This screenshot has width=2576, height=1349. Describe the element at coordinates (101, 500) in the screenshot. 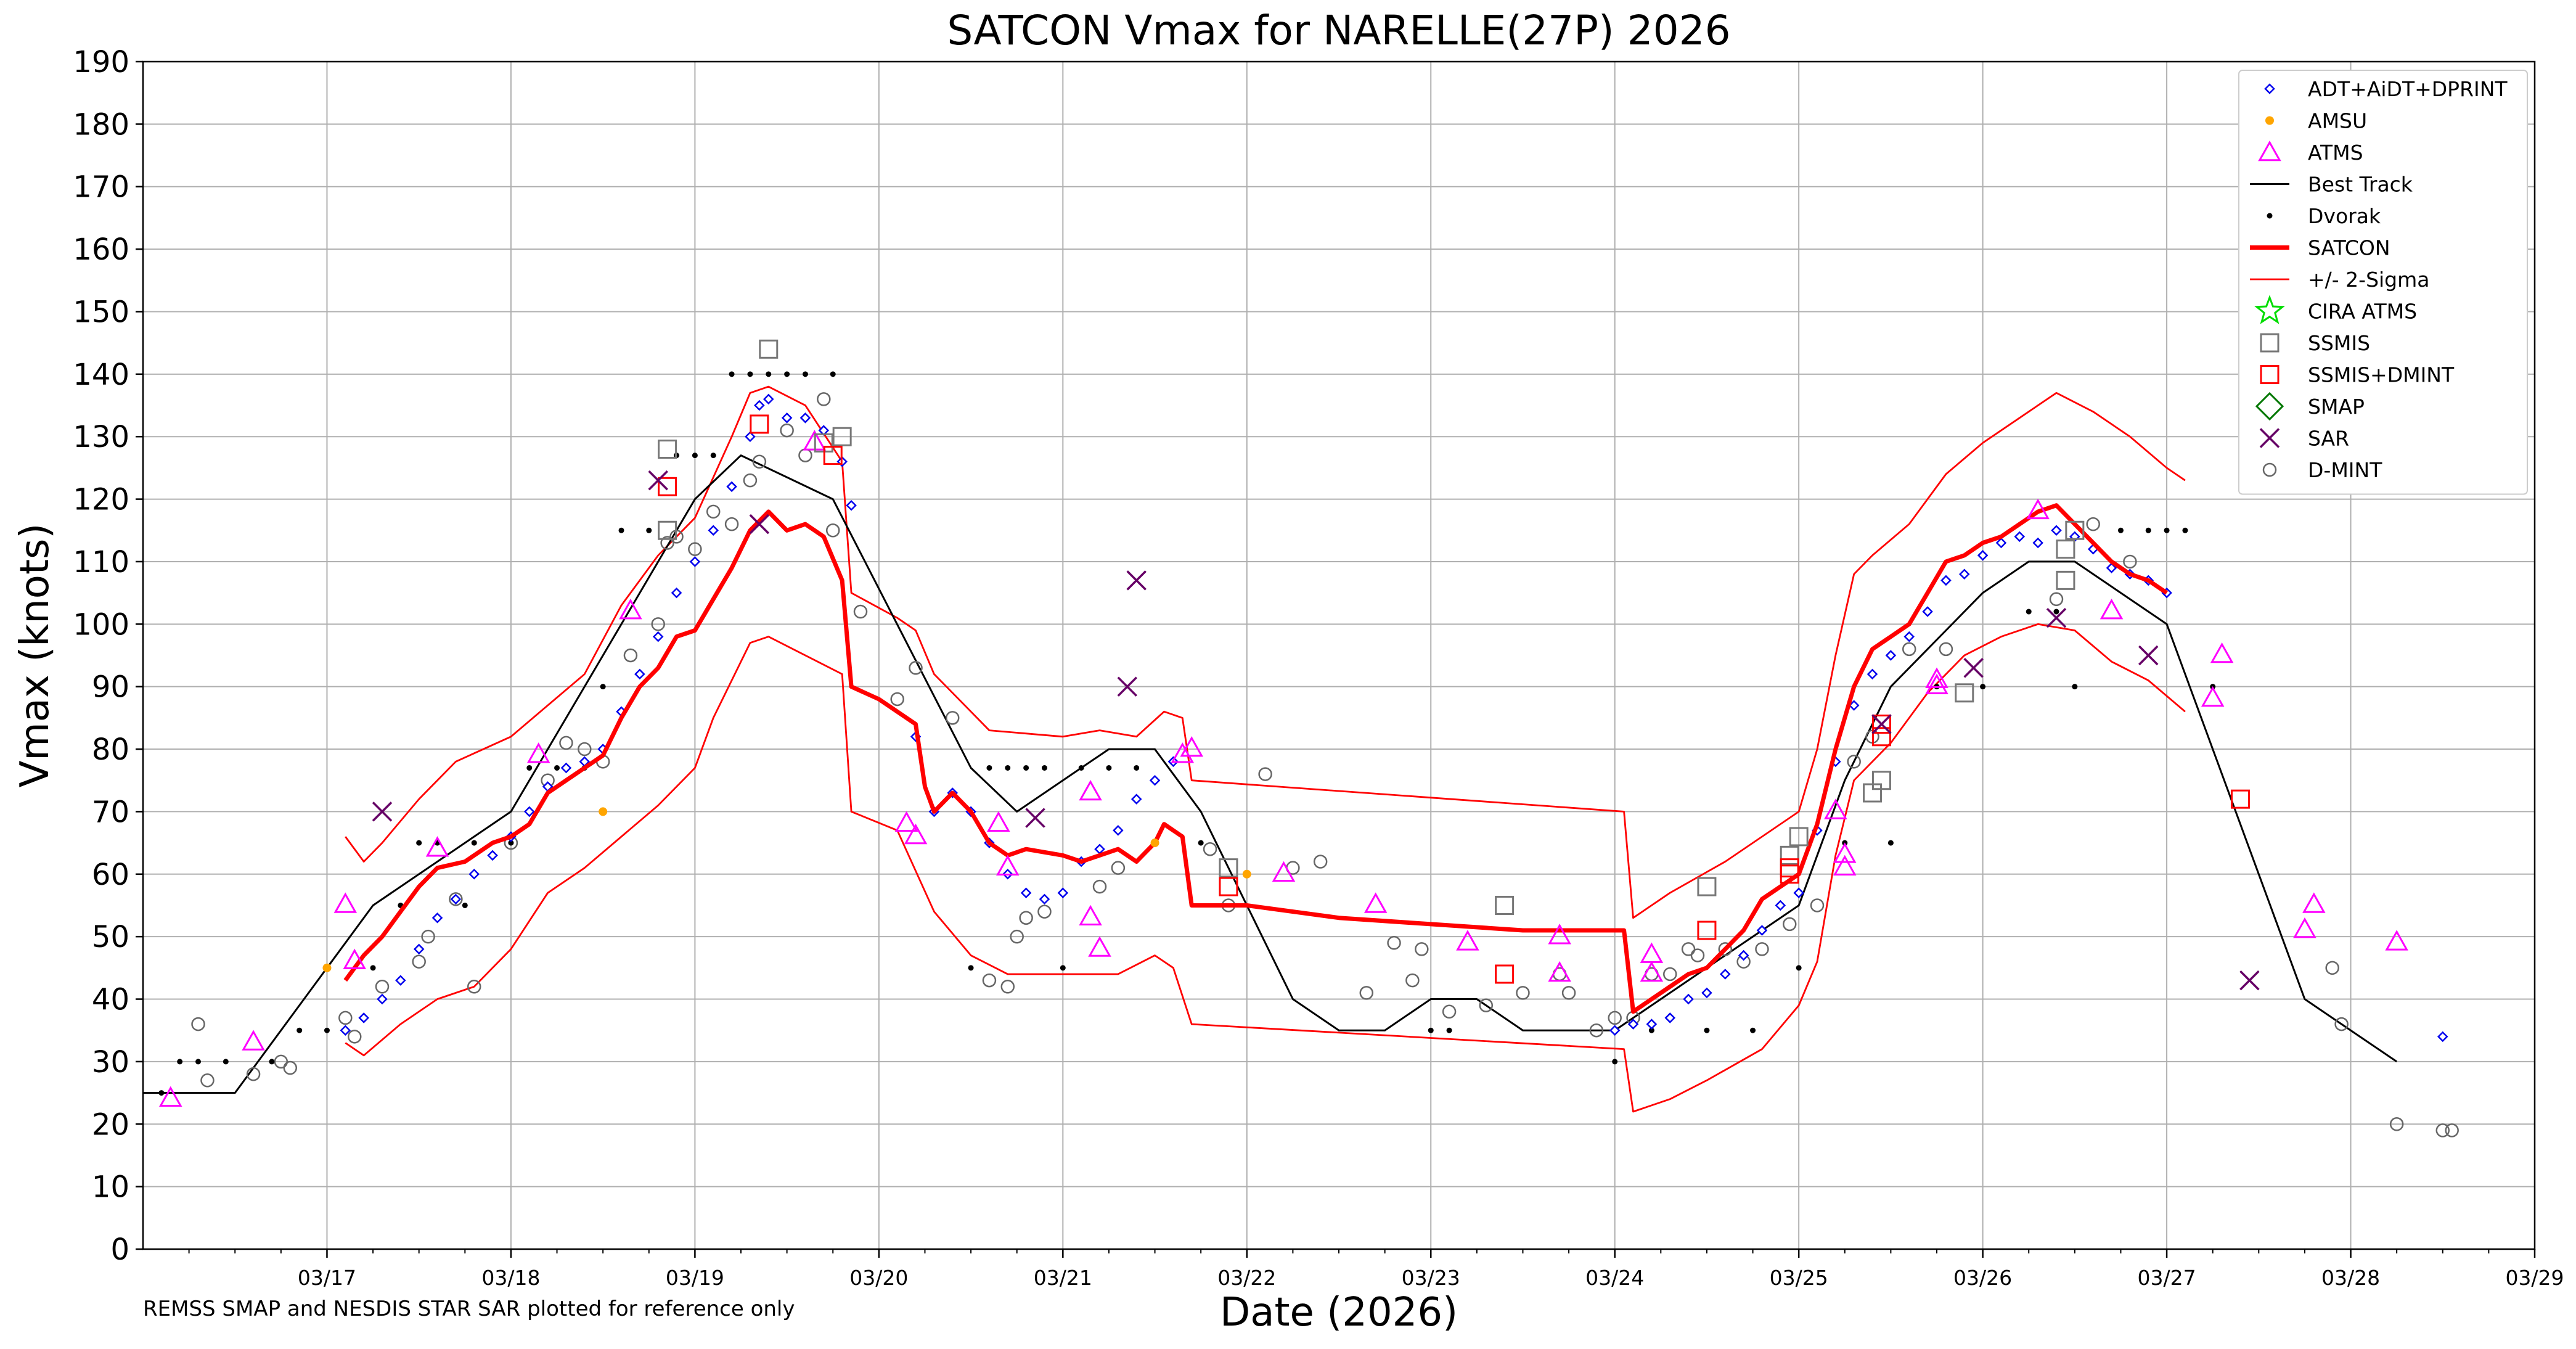

I see `y-tick-label: 120` at that location.